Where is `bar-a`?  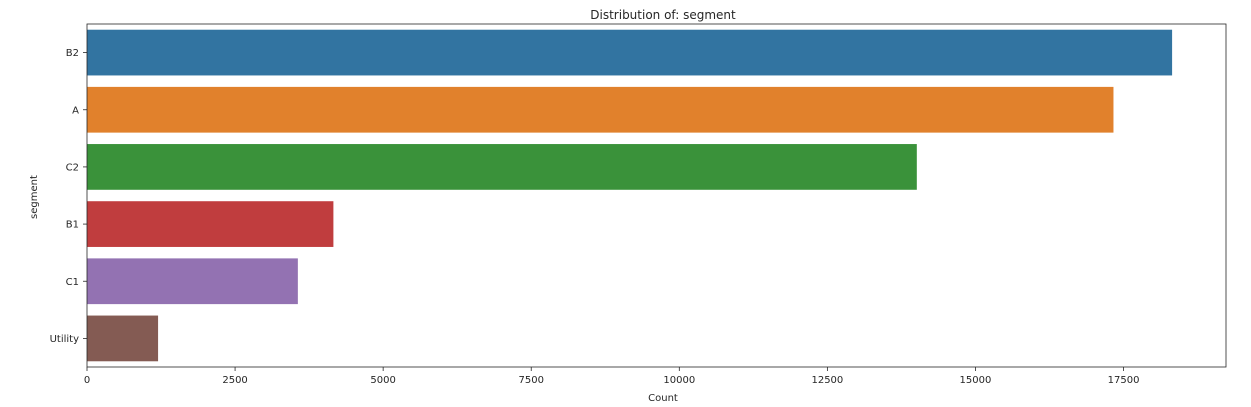 bar-a is located at coordinates (600, 109).